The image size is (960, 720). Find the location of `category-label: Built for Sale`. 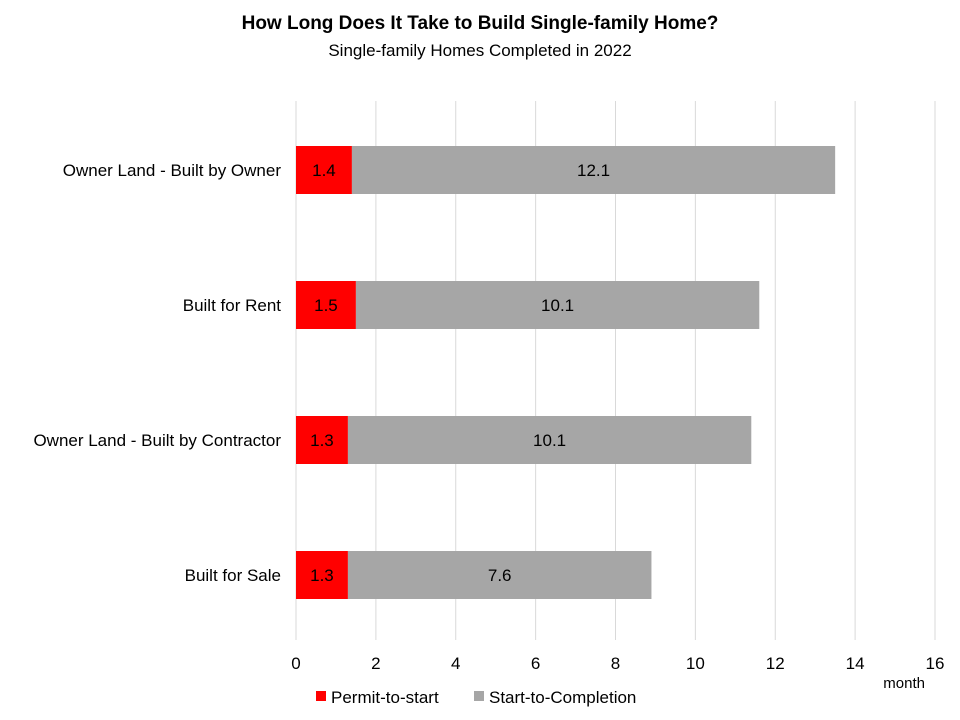

category-label: Built for Sale is located at coordinates (233, 575).